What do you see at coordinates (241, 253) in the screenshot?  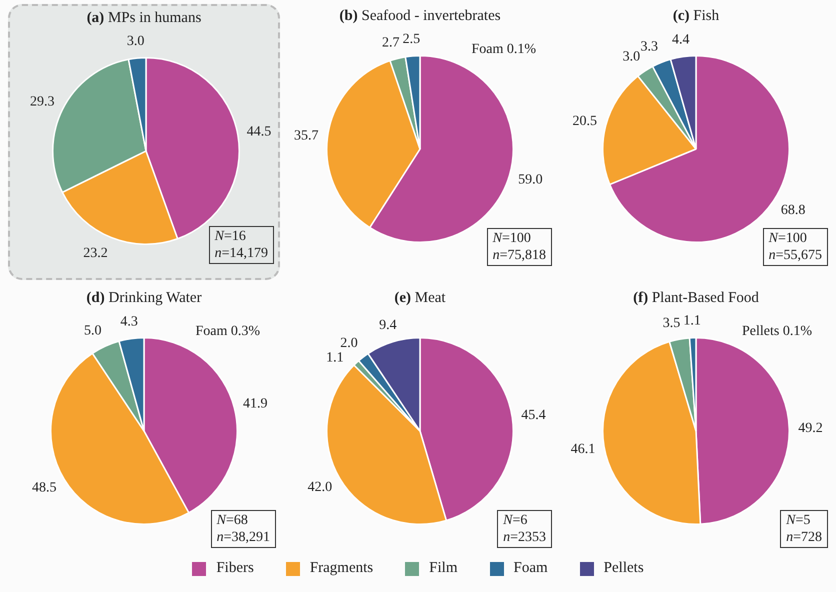 I see `text: n=14,179` at bounding box center [241, 253].